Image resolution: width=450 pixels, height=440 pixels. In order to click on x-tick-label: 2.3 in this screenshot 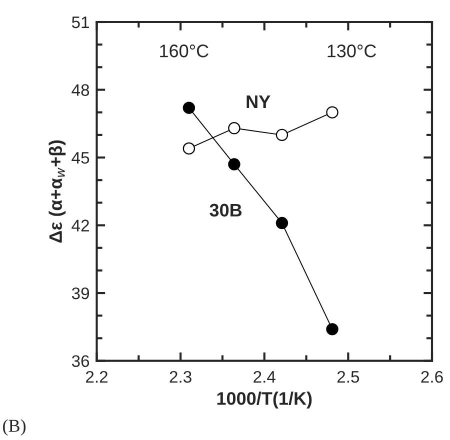, I will do `click(181, 376)`.